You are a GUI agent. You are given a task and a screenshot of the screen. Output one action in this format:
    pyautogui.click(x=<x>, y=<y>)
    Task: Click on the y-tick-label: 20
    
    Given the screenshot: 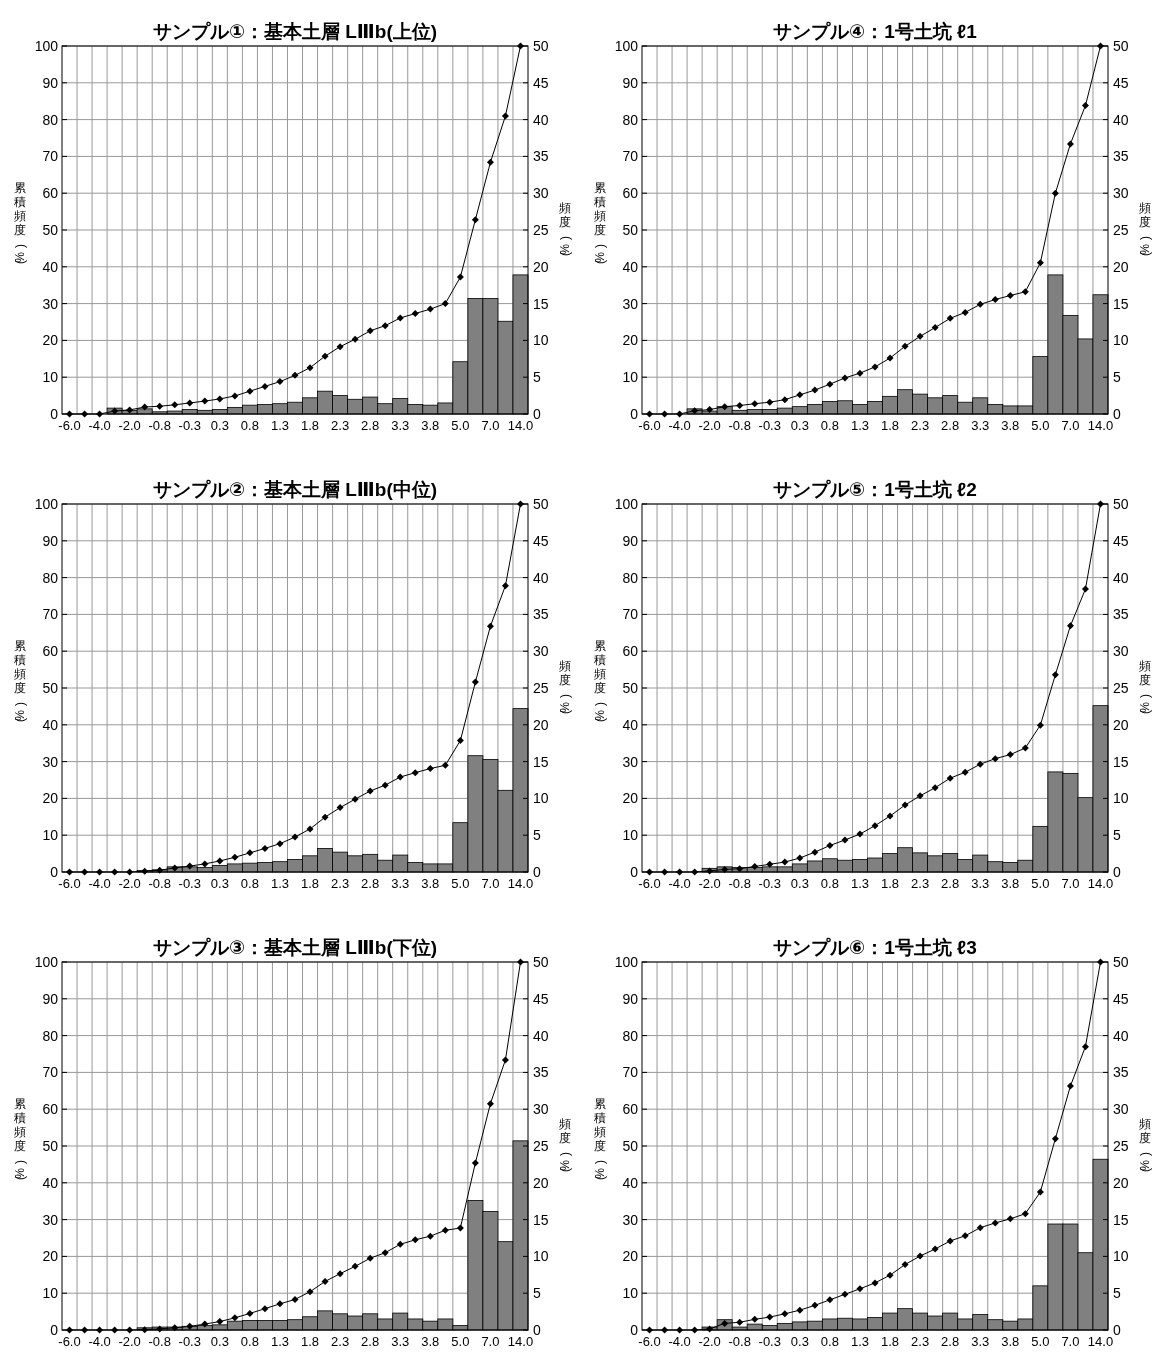 What is the action you would take?
    pyautogui.click(x=630, y=1256)
    